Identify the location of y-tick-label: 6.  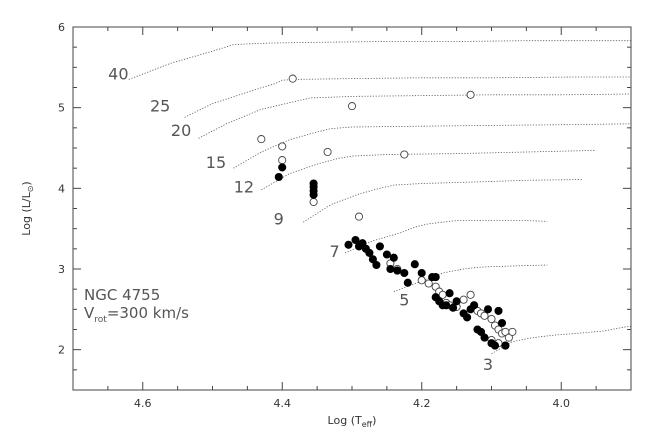
(61, 27).